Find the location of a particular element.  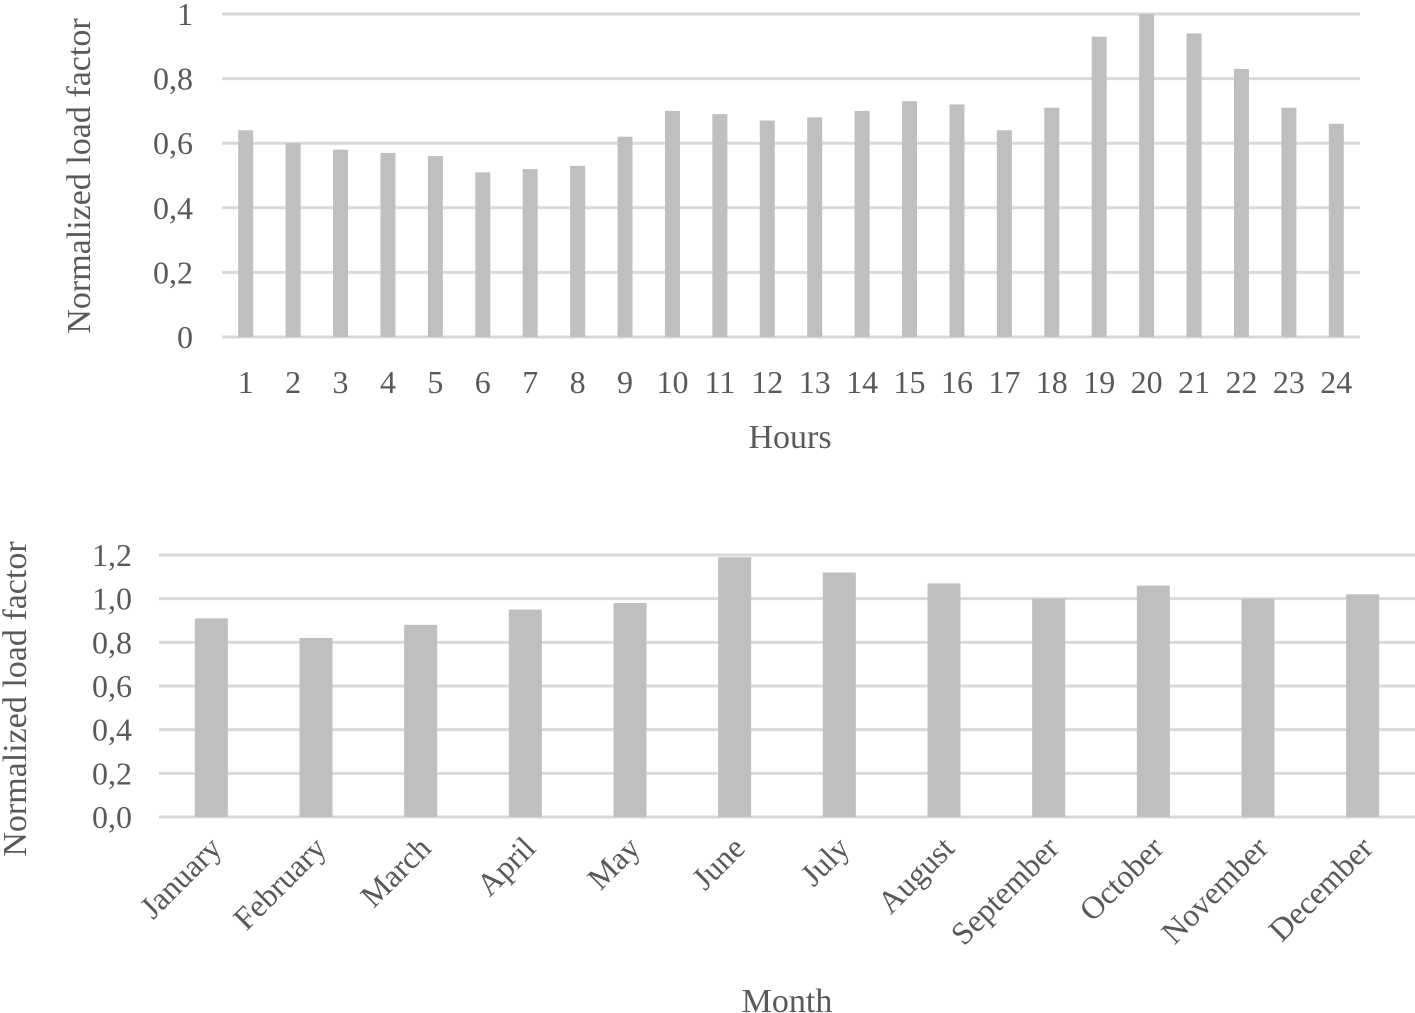

hours-x-tick-label: 6 is located at coordinates (483, 382).